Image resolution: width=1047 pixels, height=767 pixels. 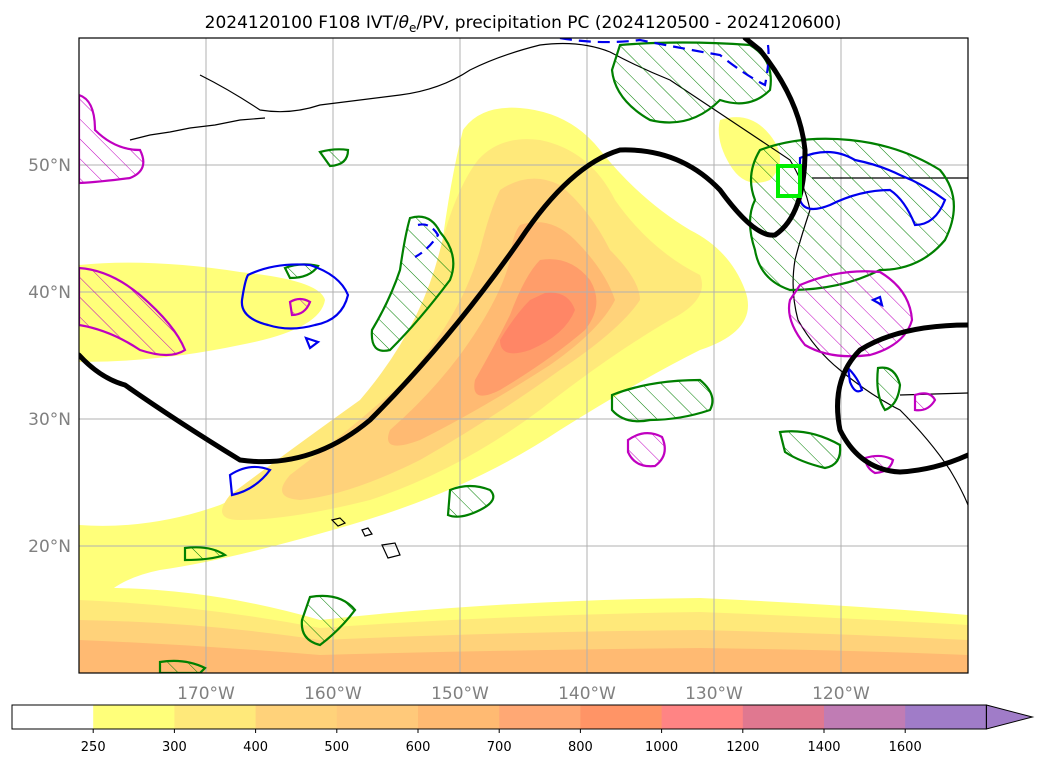 What do you see at coordinates (197, 129) in the screenshot?
I see `coastline-aleutians` at bounding box center [197, 129].